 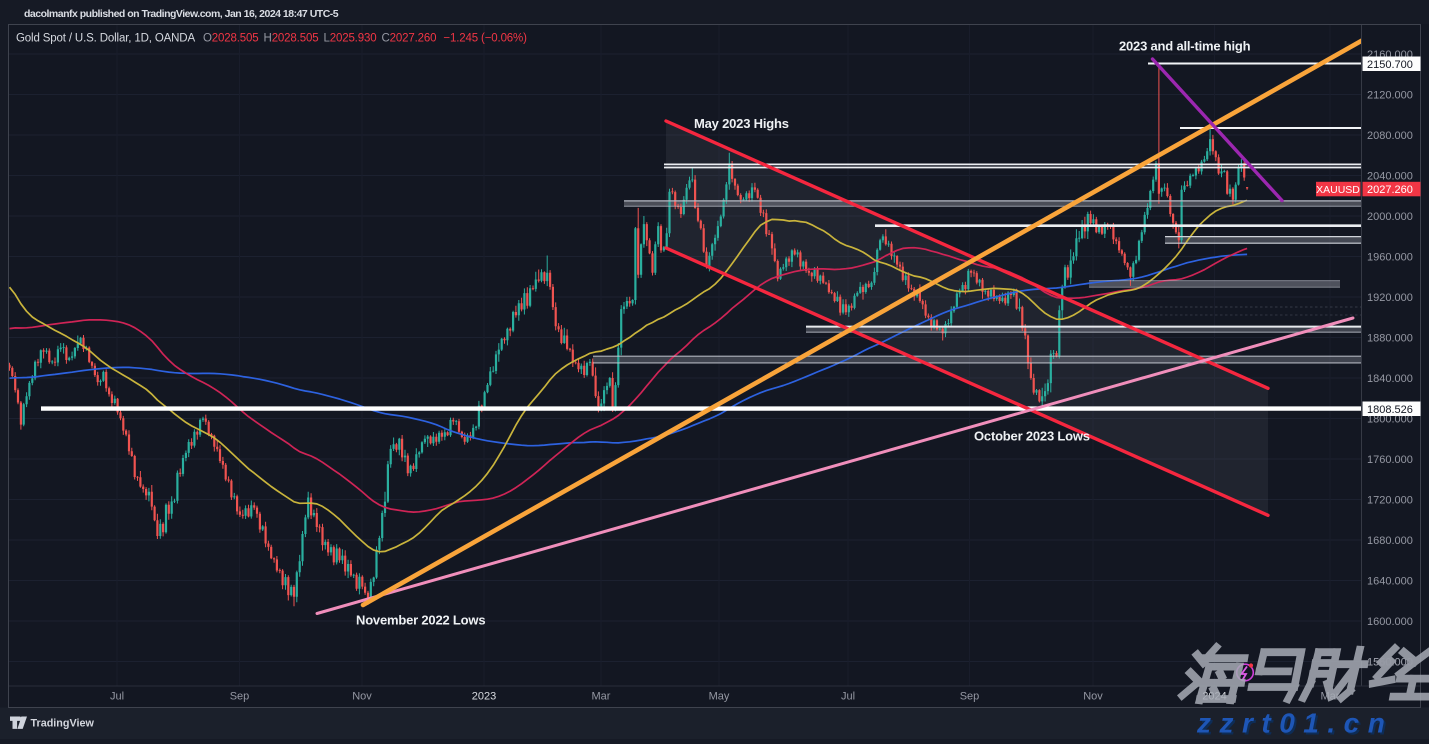 What do you see at coordinates (1390, 176) in the screenshot?
I see `svg-text: 2040.000` at bounding box center [1390, 176].